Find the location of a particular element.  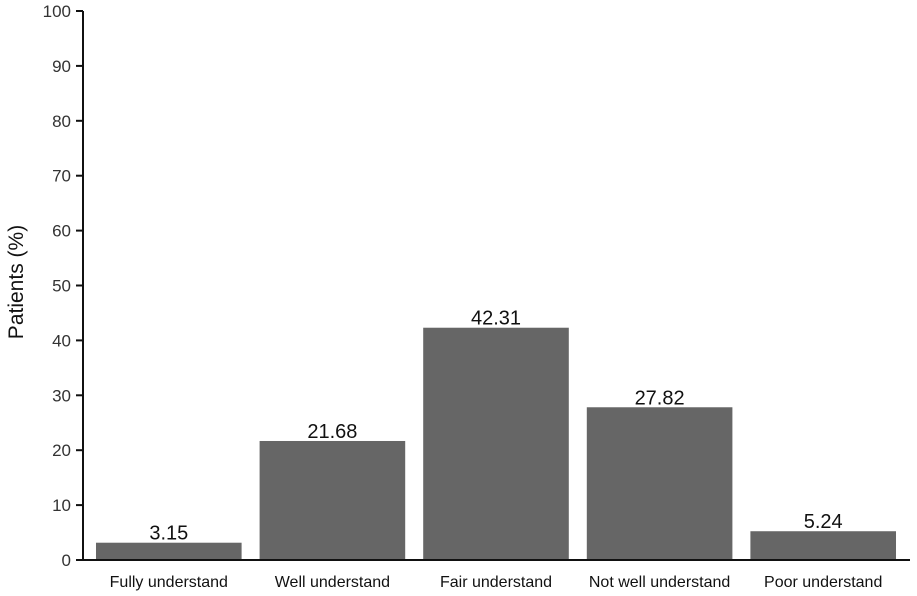

y-tick-label: 80 is located at coordinates (61, 121).